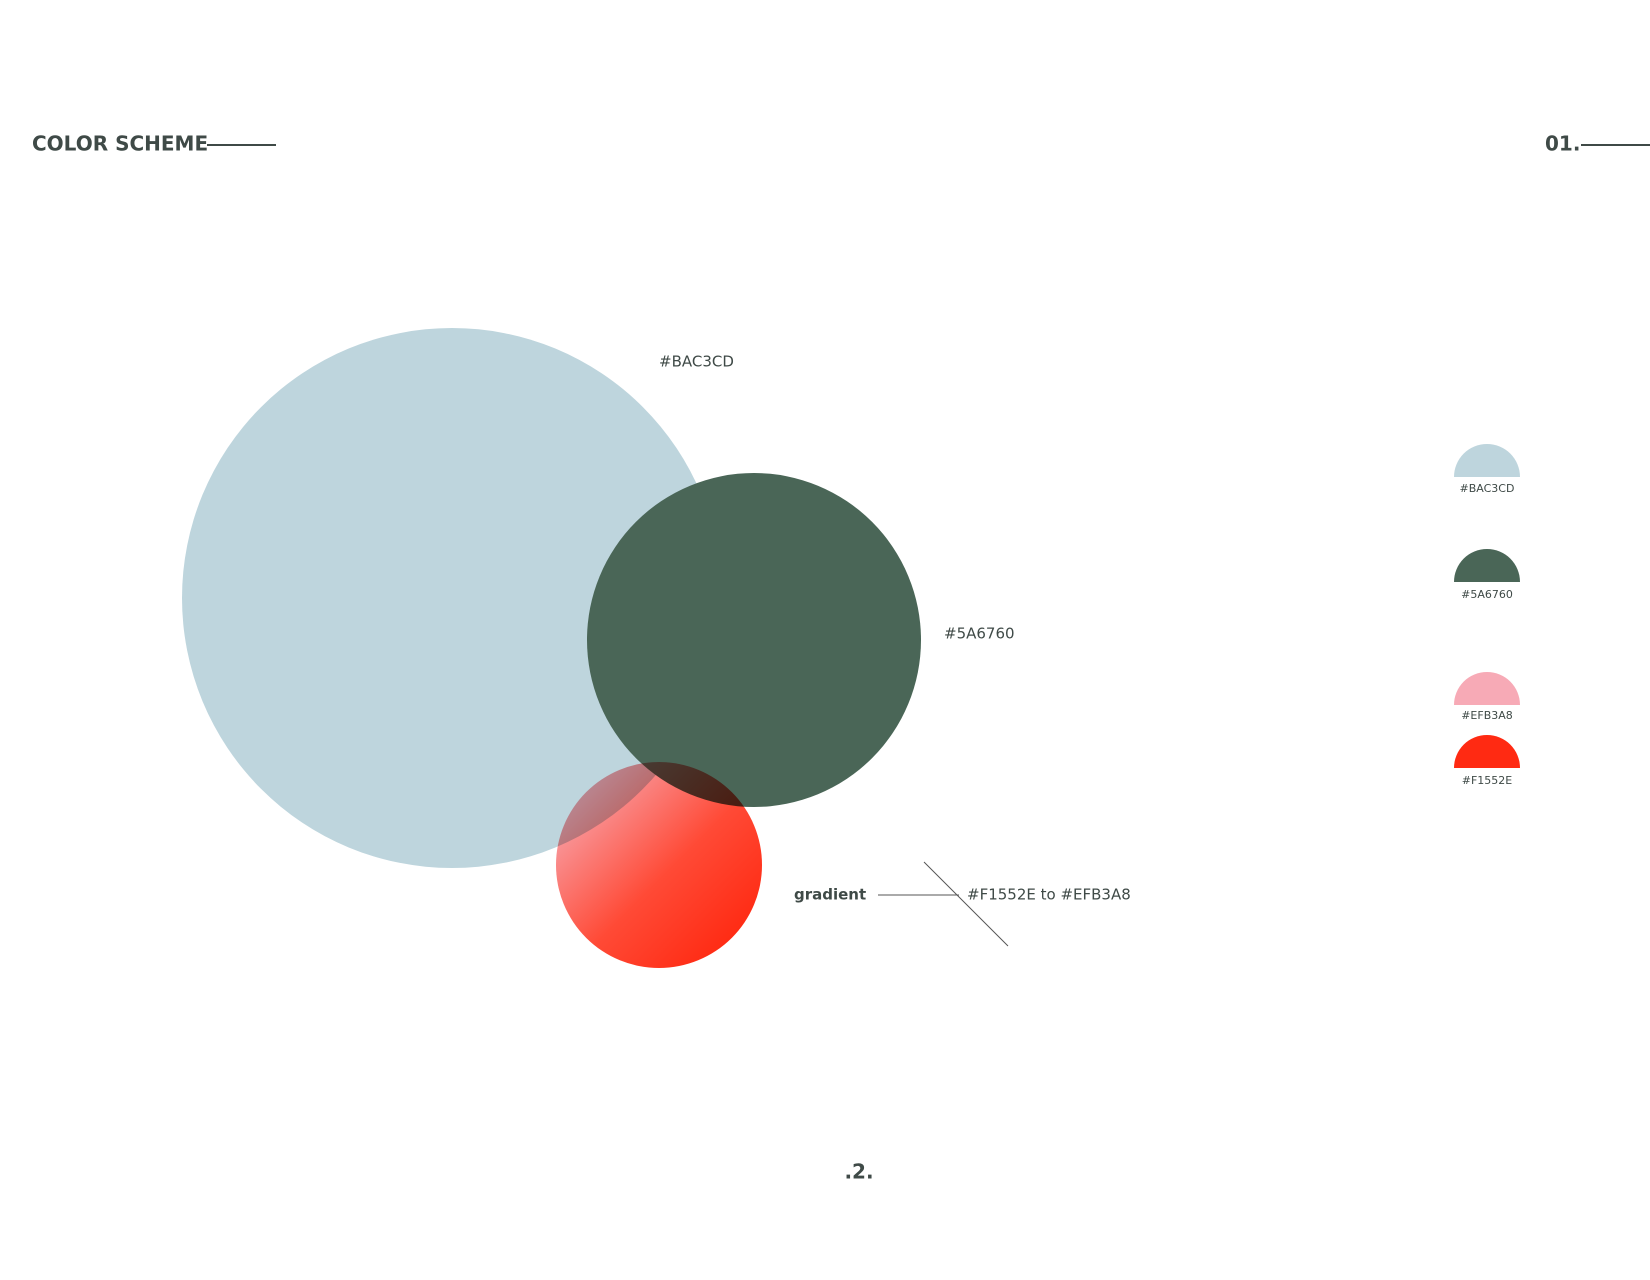 This screenshot has height=1280, width=1650. What do you see at coordinates (120, 144) in the screenshot?
I see `section-title: COLOR SCHEME` at bounding box center [120, 144].